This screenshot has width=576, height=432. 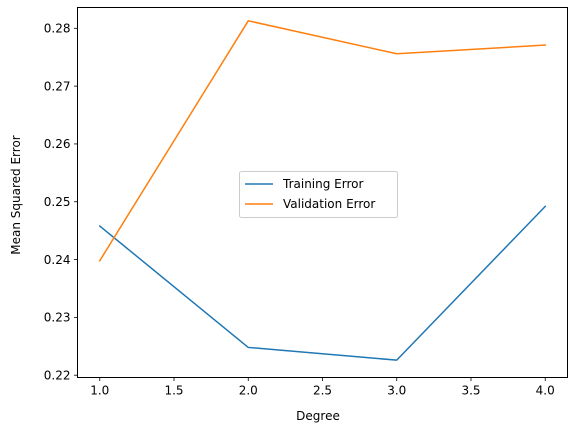 I want to click on y-tick-label: 0.22, so click(x=57, y=375).